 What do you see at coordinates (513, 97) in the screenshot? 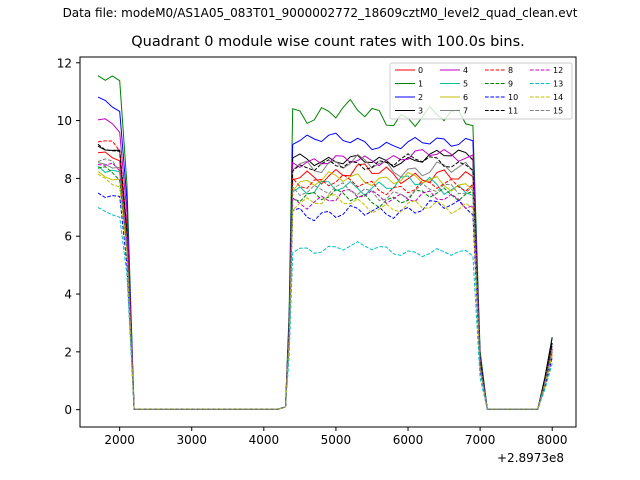
I see `legend-label-10: 10` at bounding box center [513, 97].